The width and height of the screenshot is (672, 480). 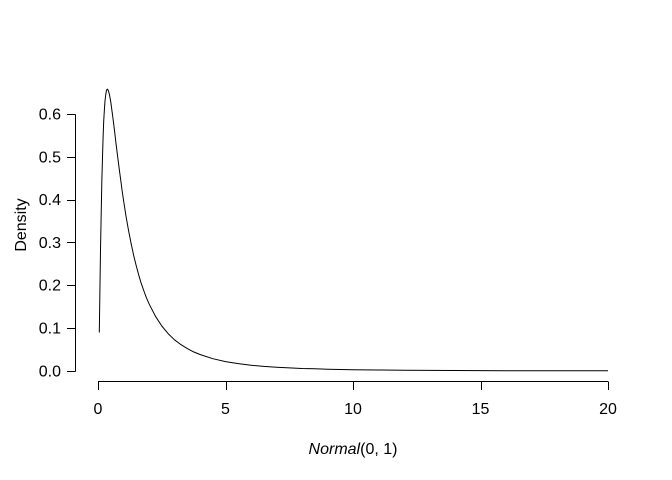 What do you see at coordinates (50, 371) in the screenshot?
I see `y-tick-label: 0.0` at bounding box center [50, 371].